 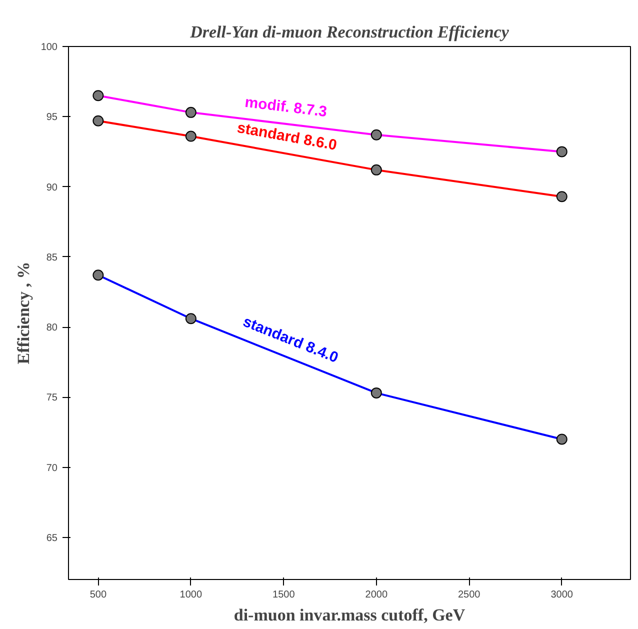 What do you see at coordinates (376, 595) in the screenshot?
I see `x-tick-label: 2000` at bounding box center [376, 595].